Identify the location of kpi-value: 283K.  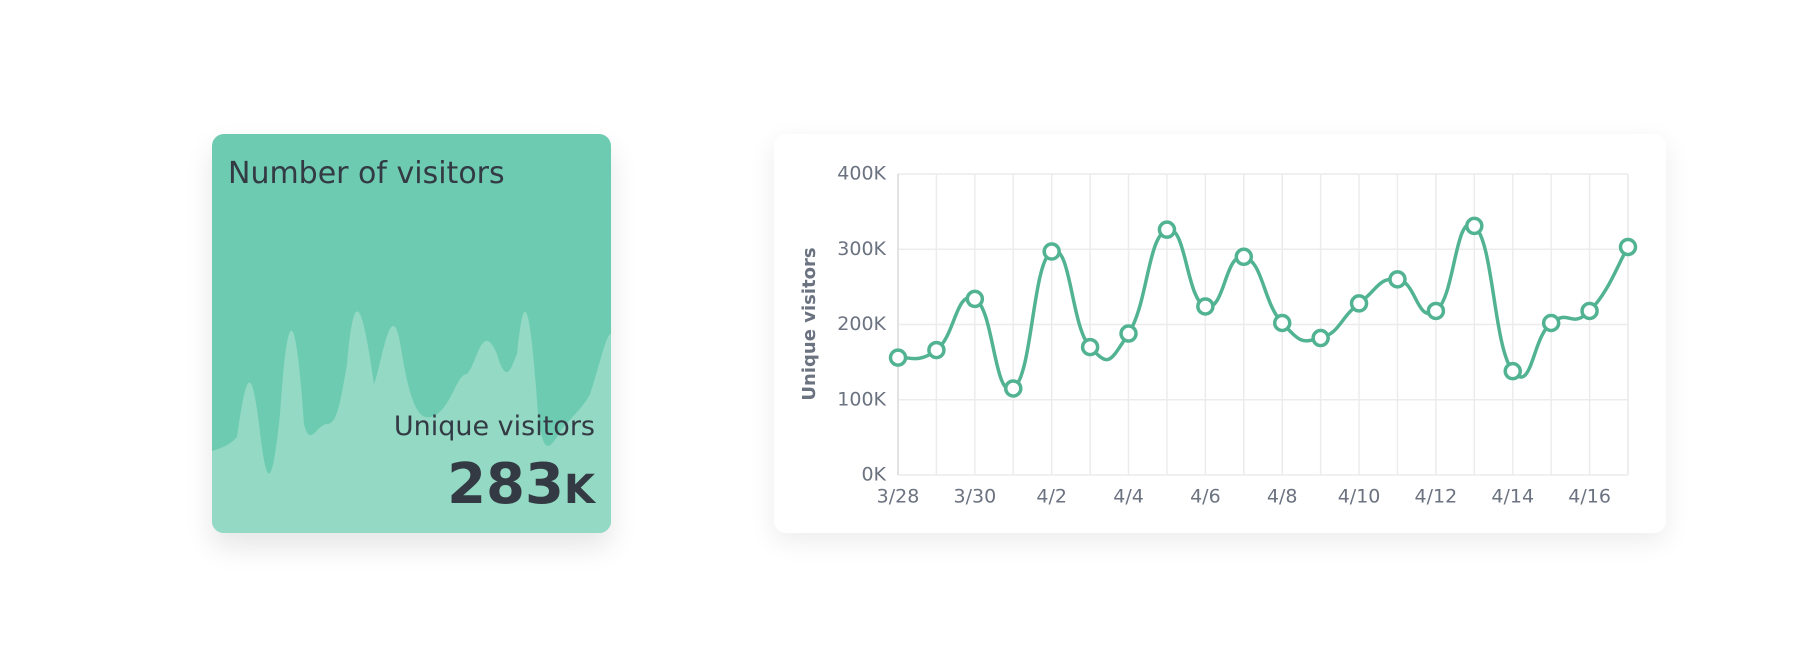
(521, 484).